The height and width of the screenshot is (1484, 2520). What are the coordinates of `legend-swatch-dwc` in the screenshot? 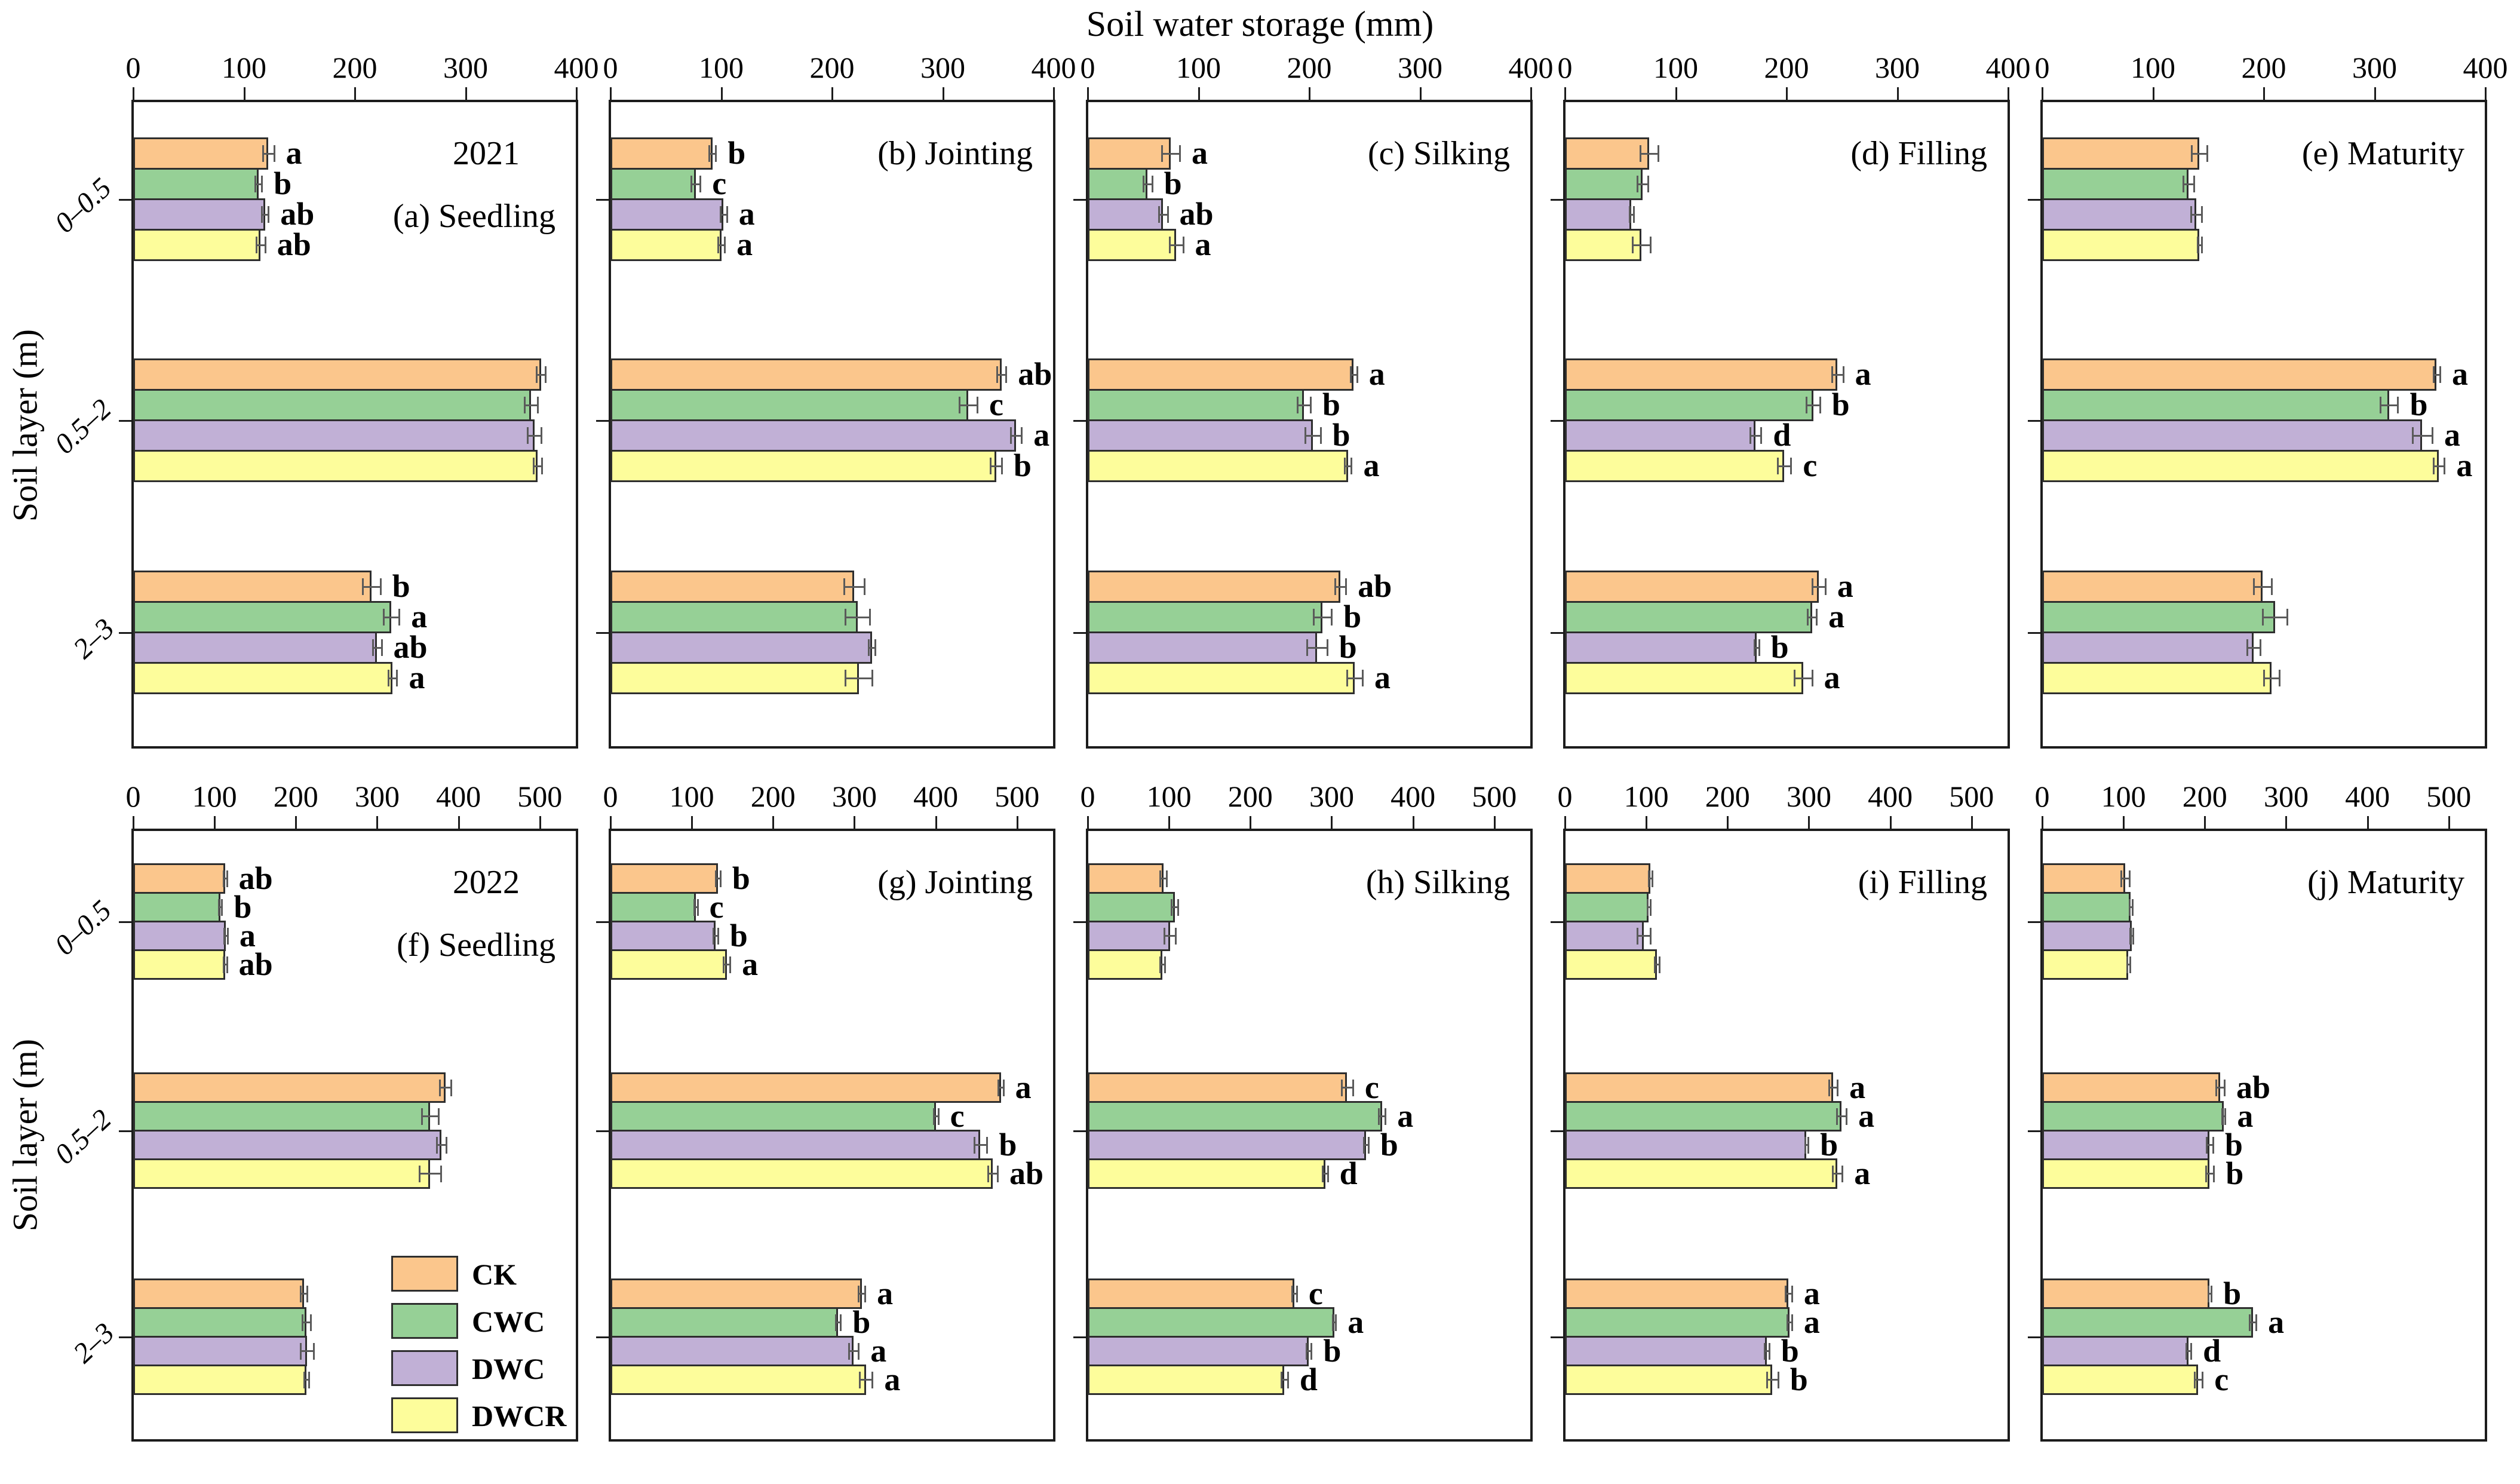 It's located at (425, 1368).